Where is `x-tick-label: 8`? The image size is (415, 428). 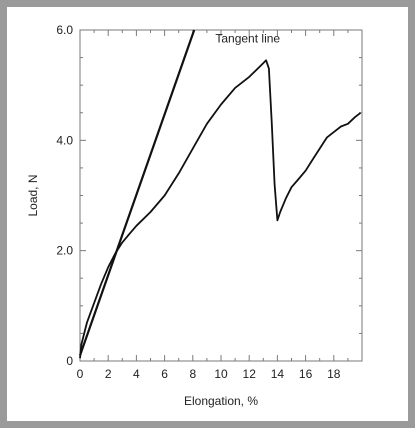 x-tick-label: 8 is located at coordinates (192, 374).